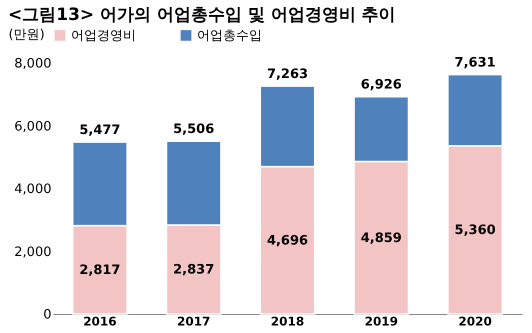  Describe the element at coordinates (47, 315) in the screenshot. I see `y-tick-label: 0` at that location.